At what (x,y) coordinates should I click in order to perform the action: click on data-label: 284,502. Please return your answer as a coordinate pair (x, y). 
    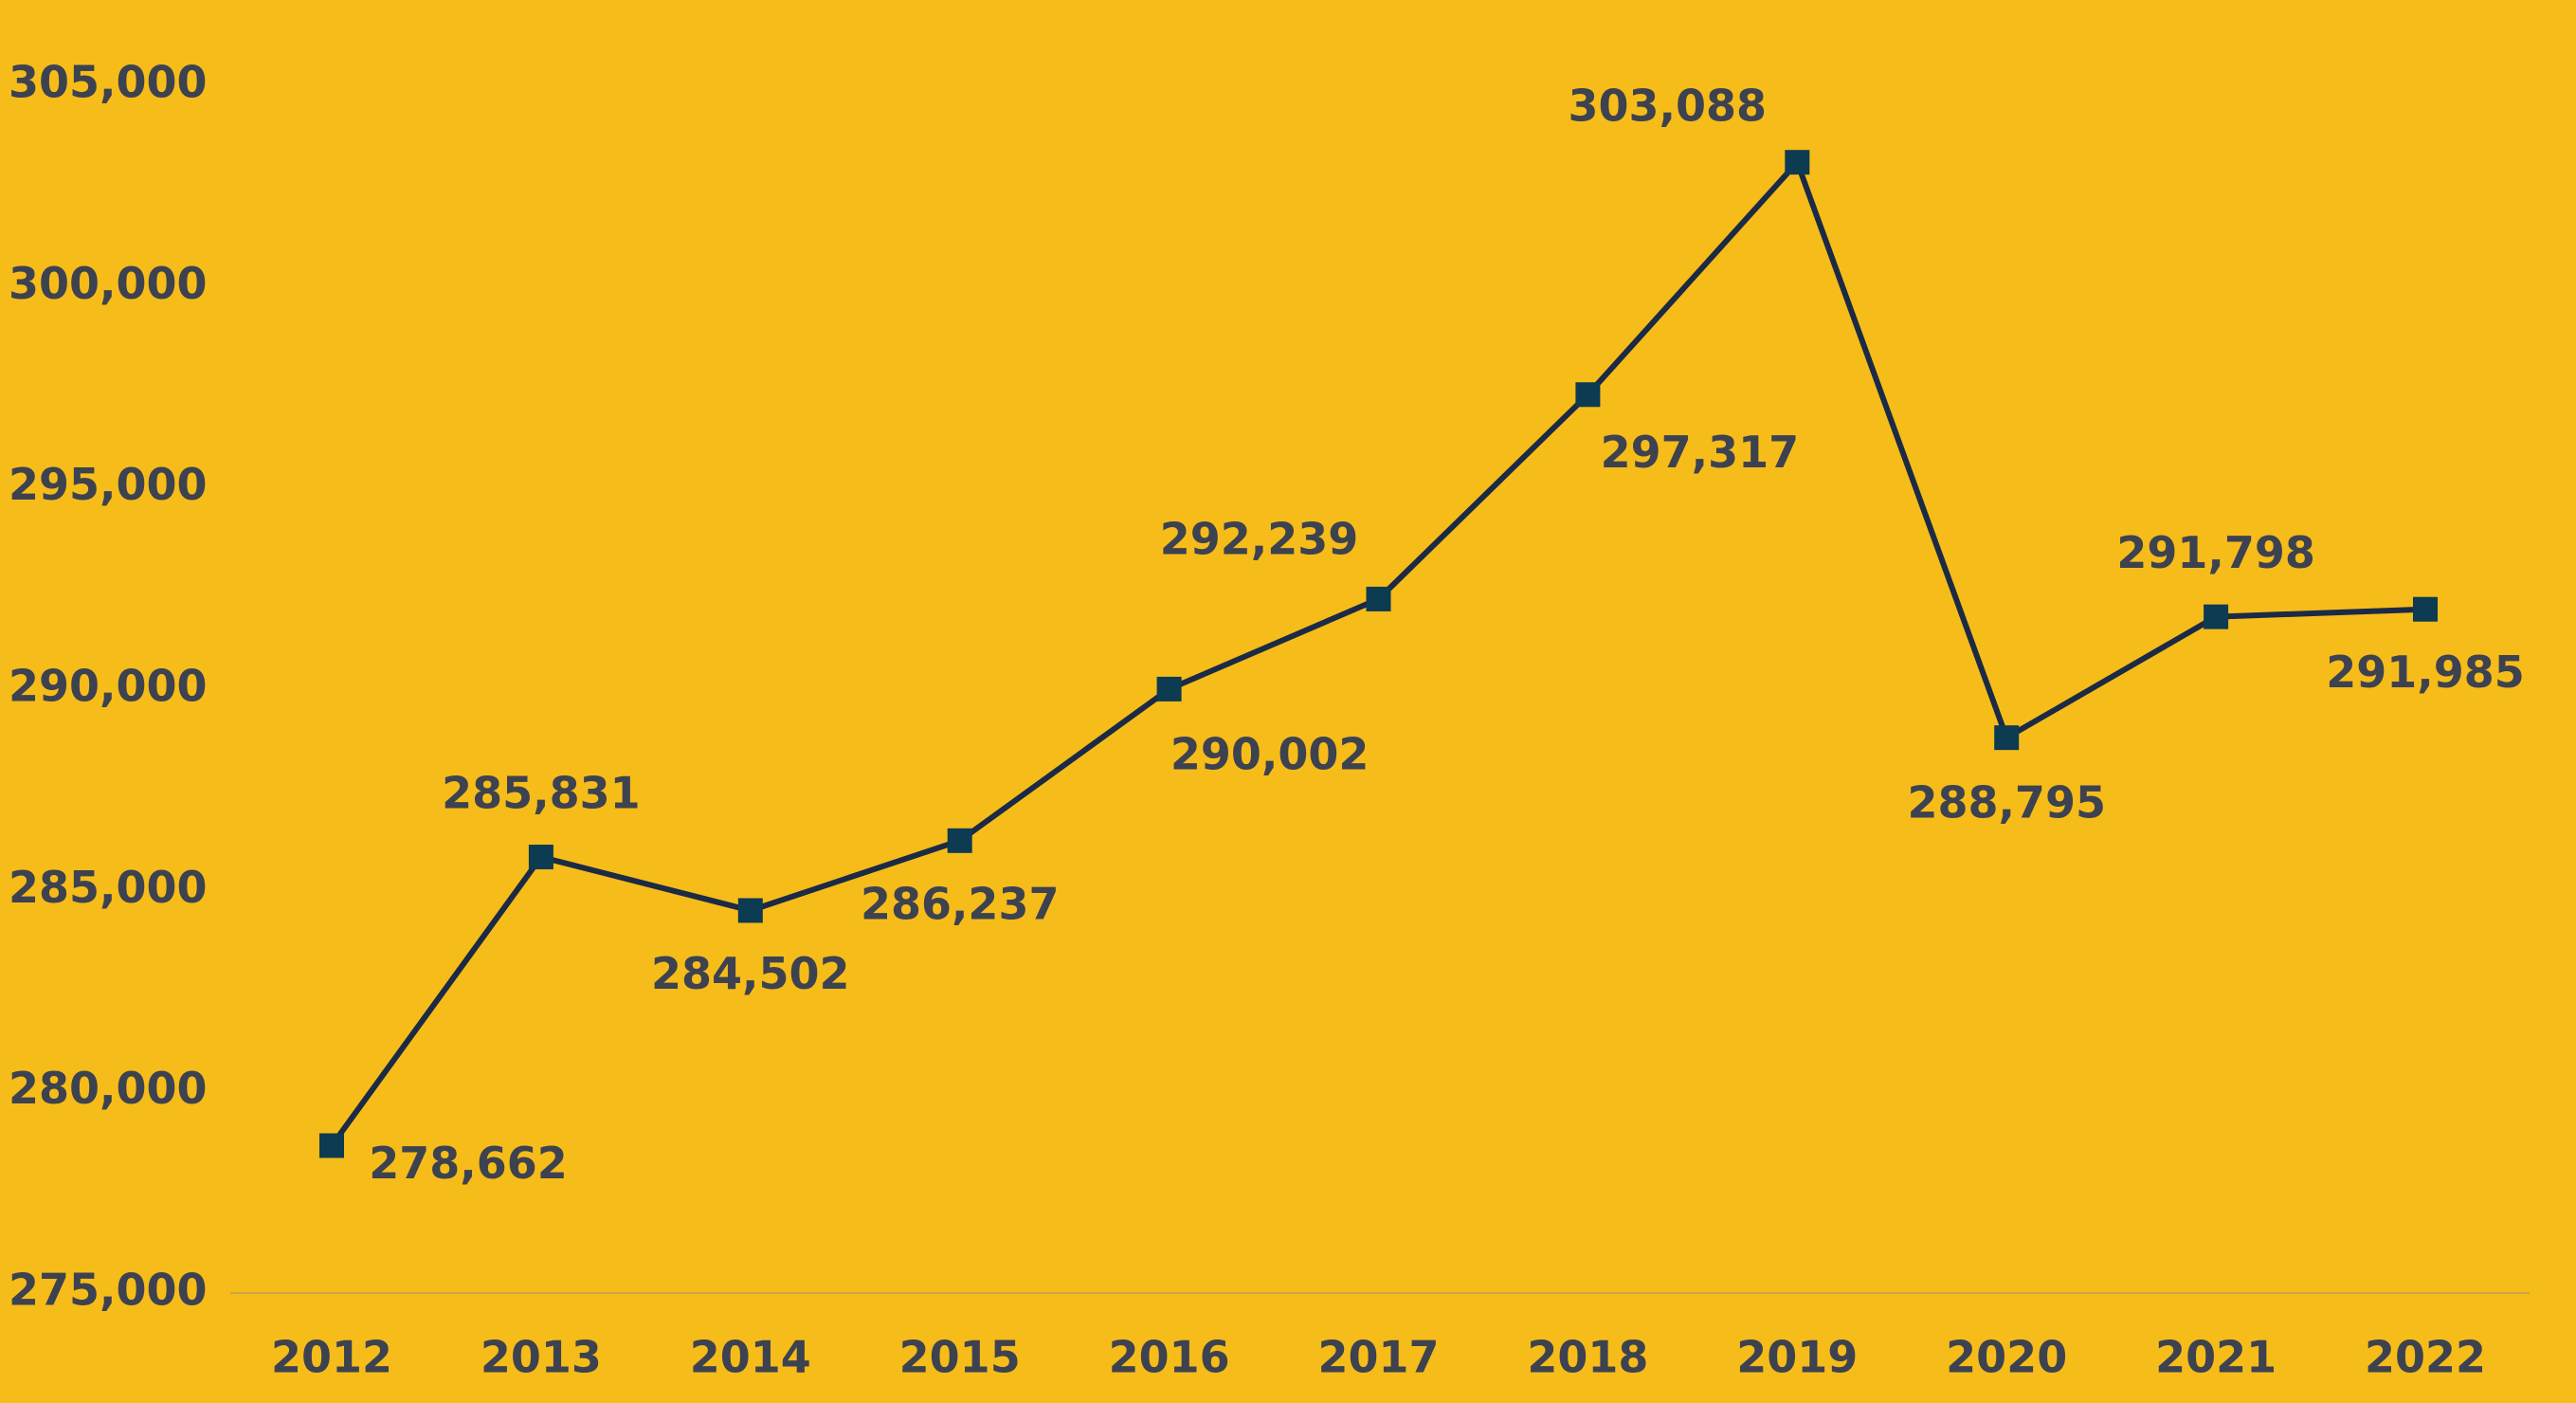
    Looking at the image, I should click on (750, 973).